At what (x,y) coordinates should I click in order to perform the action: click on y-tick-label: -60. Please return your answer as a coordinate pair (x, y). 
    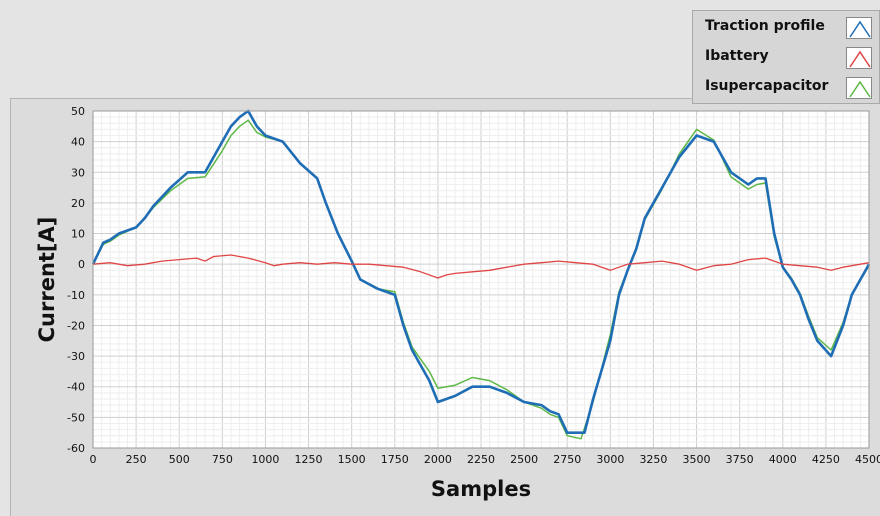
    Looking at the image, I should click on (76, 448).